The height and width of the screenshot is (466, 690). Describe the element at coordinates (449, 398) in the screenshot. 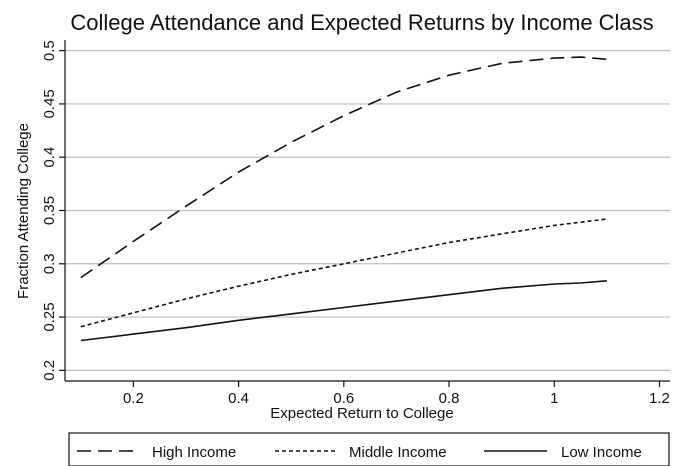

I see `x-tick-label: 0.8` at that location.